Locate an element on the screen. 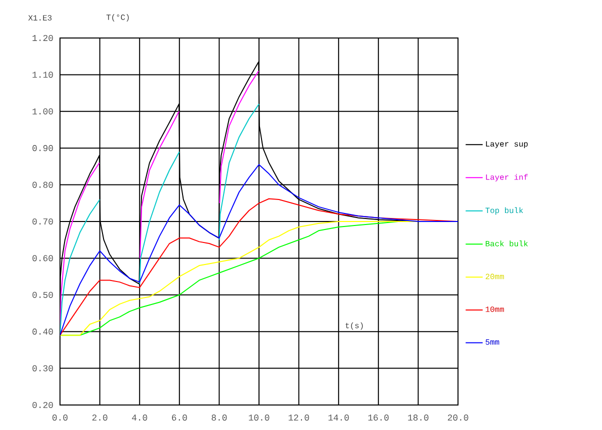  y-tick-label: 0.80 is located at coordinates (42, 185).